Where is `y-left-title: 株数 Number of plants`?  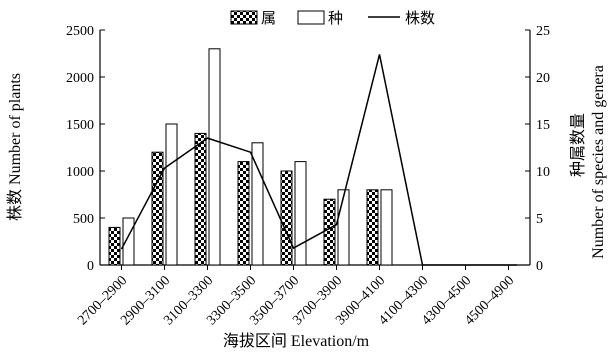
y-left-title: 株数 Number of plants is located at coordinates (15, 147).